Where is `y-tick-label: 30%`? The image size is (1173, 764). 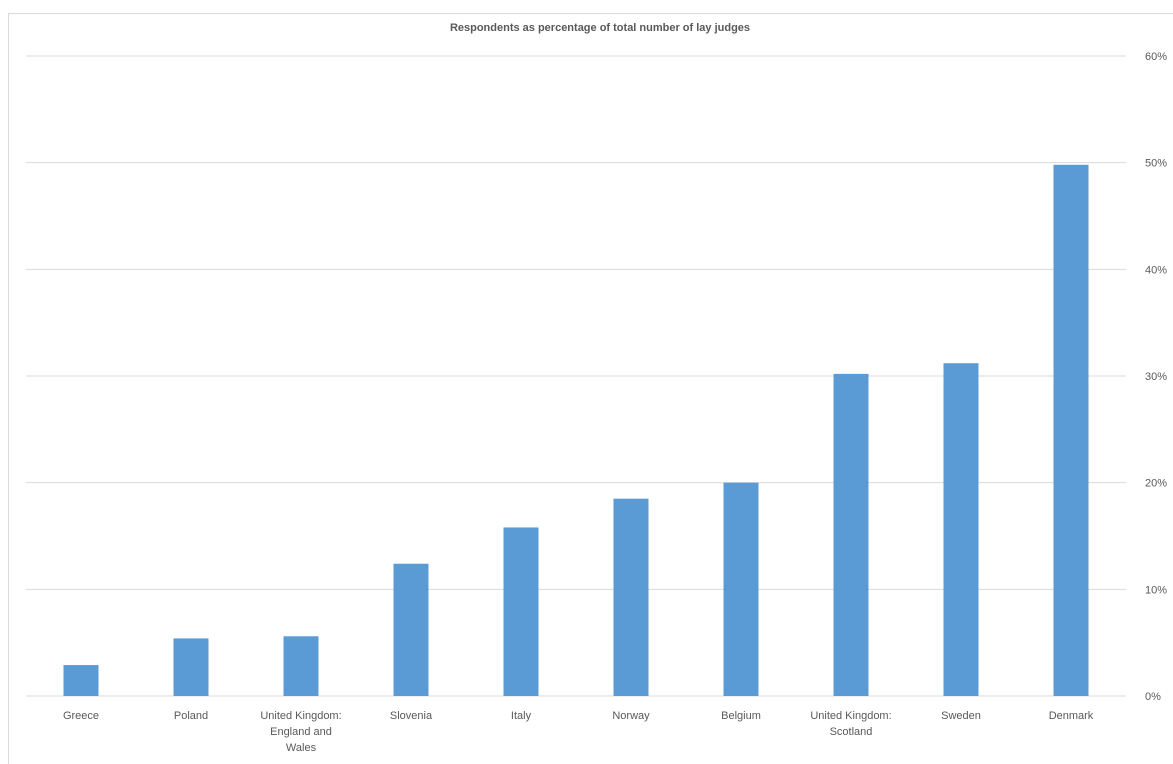
y-tick-label: 30% is located at coordinates (1156, 377).